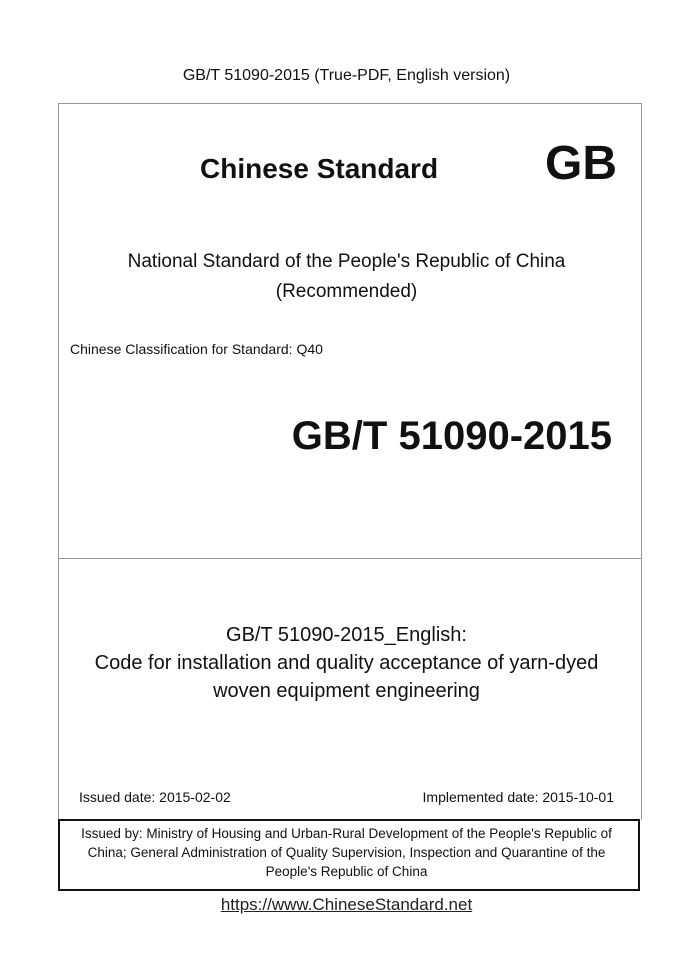 Image resolution: width=693 pixels, height=980 pixels. Describe the element at coordinates (518, 797) in the screenshot. I see `implemented-date: Implemented date: 2015-10-01` at that location.